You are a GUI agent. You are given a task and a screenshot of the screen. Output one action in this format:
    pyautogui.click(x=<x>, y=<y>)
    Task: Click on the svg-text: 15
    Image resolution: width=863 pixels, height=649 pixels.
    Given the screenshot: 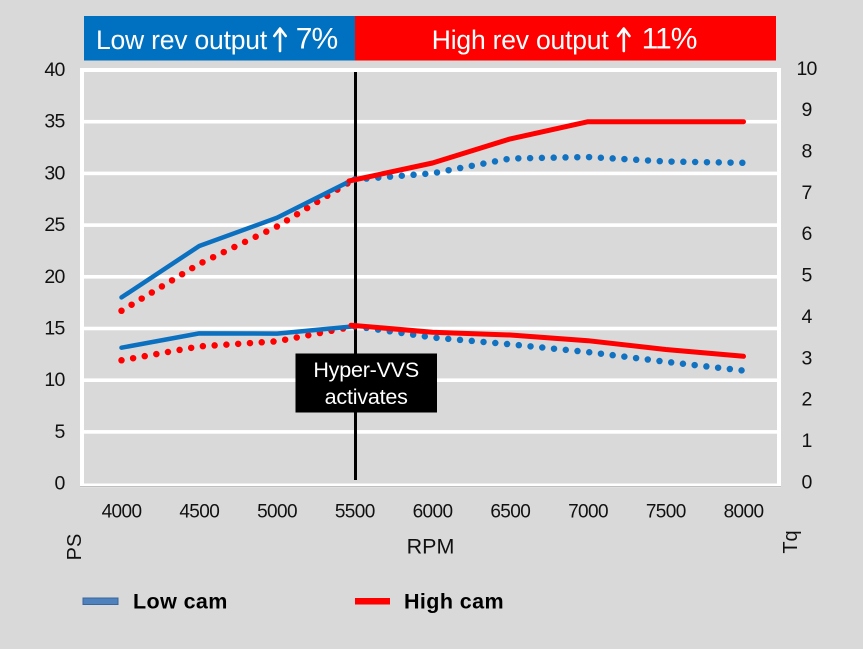 What is the action you would take?
    pyautogui.click(x=54, y=329)
    